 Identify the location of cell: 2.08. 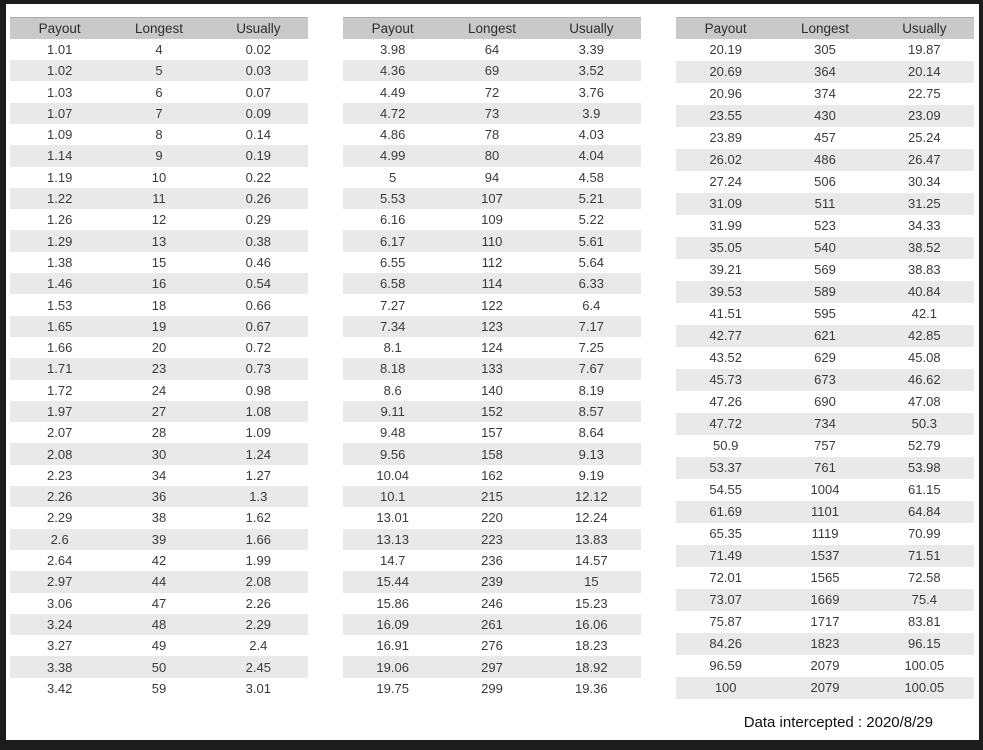
(60, 454).